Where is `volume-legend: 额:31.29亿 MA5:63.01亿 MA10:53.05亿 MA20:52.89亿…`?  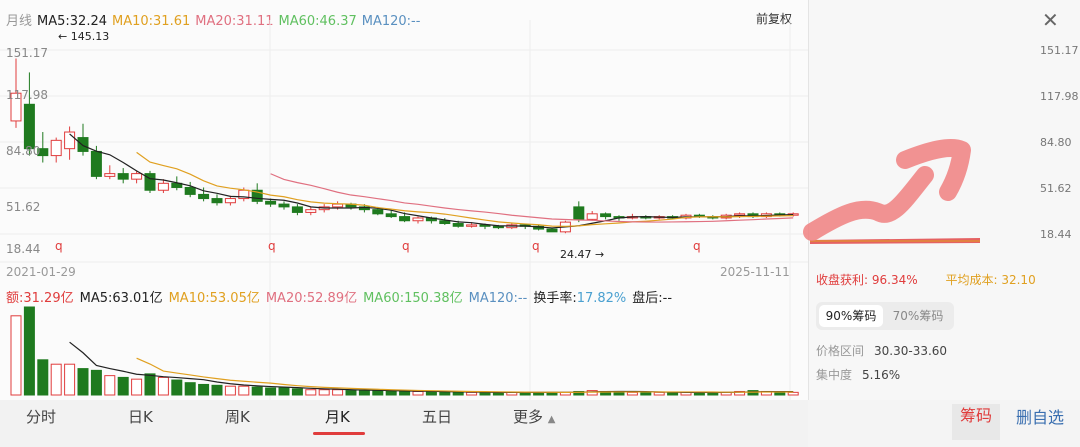
volume-legend: 额:31.29亿 MA5:63.01亿 MA10:53.05亿 MA20:52.89亿… is located at coordinates (342, 296).